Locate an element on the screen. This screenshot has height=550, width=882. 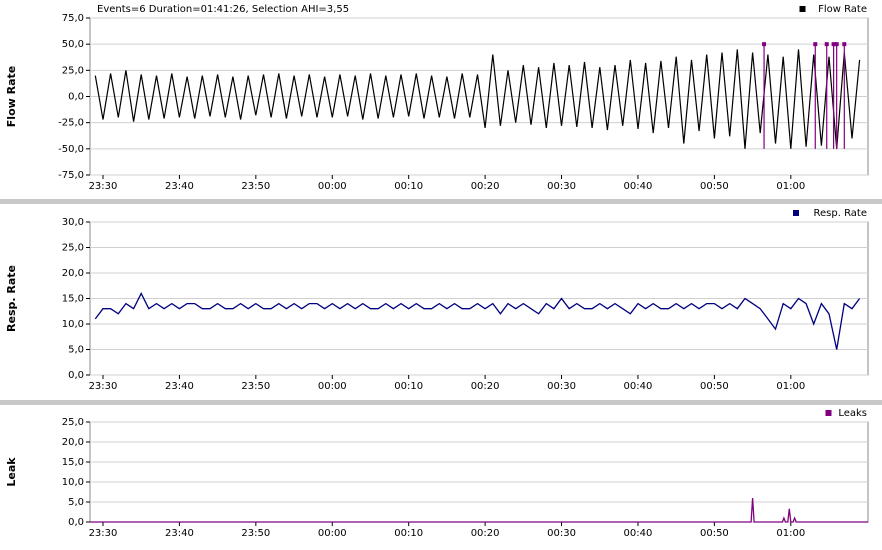
y-axis-label: Flow Rate is located at coordinates (11, 96).